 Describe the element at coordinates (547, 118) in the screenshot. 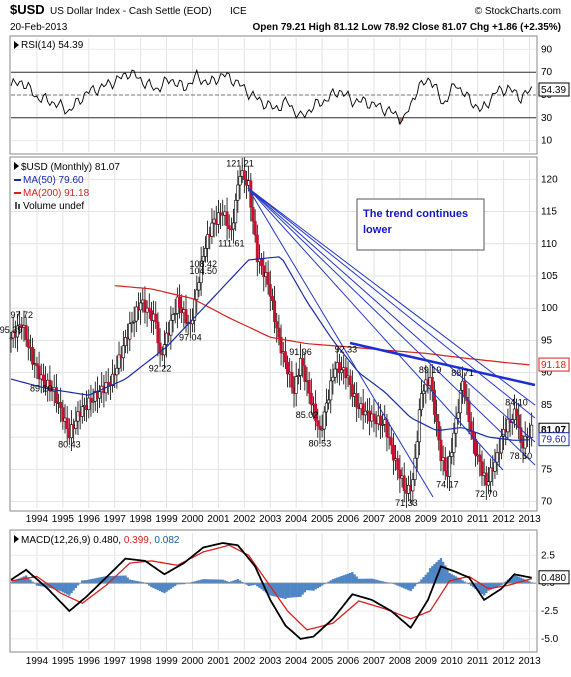

I see `rsi-tick-30: 30` at that location.